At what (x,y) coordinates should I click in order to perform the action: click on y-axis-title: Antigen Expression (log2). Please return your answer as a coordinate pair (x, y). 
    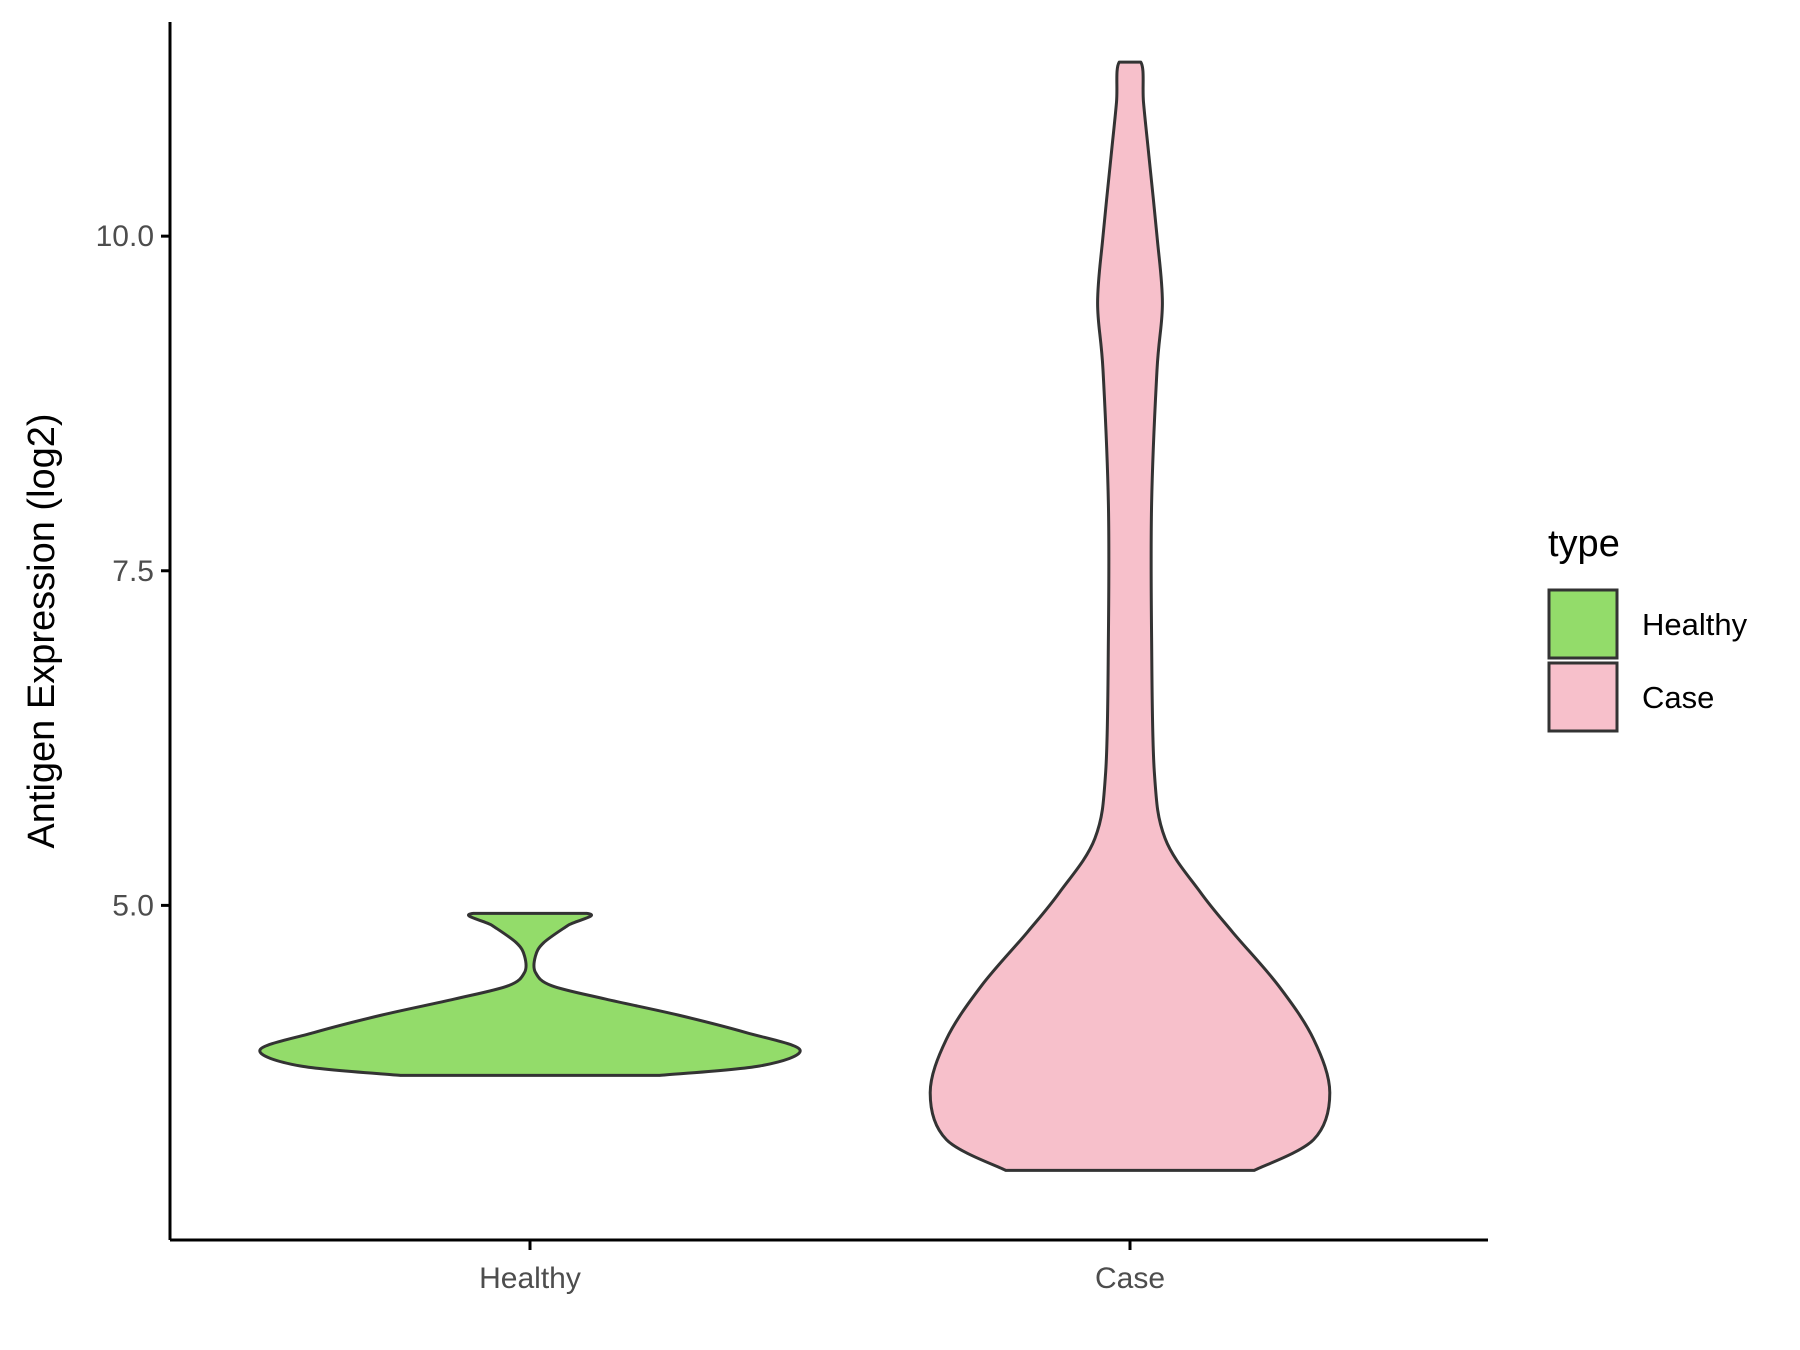
    Looking at the image, I should click on (42, 630).